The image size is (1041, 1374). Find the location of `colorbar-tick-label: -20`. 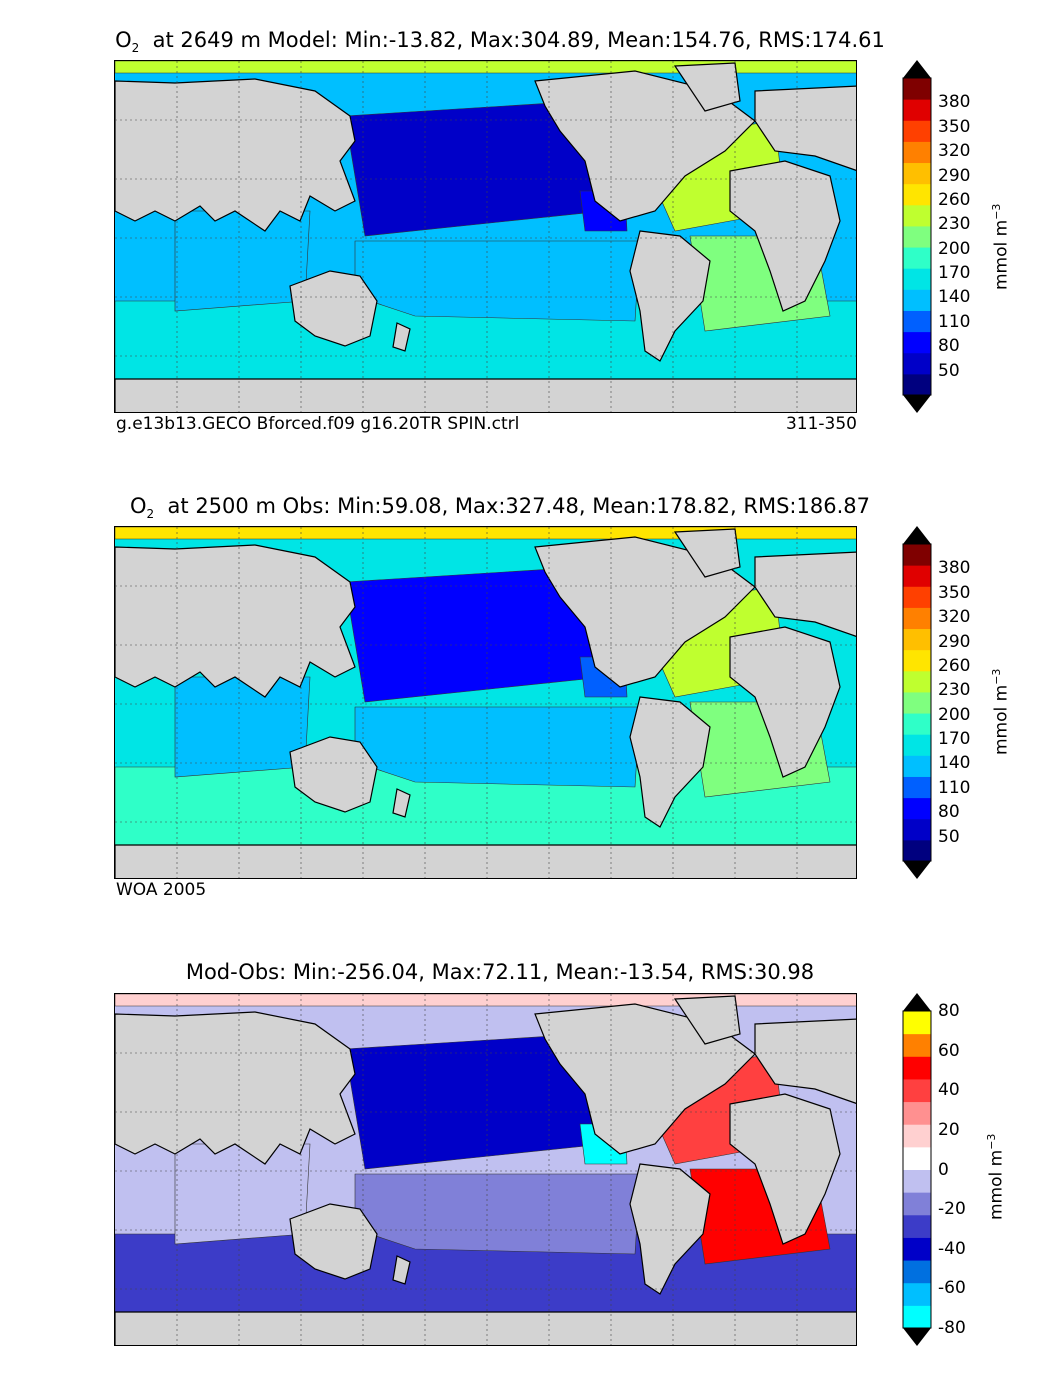

colorbar-tick-label: -20 is located at coordinates (952, 1209).